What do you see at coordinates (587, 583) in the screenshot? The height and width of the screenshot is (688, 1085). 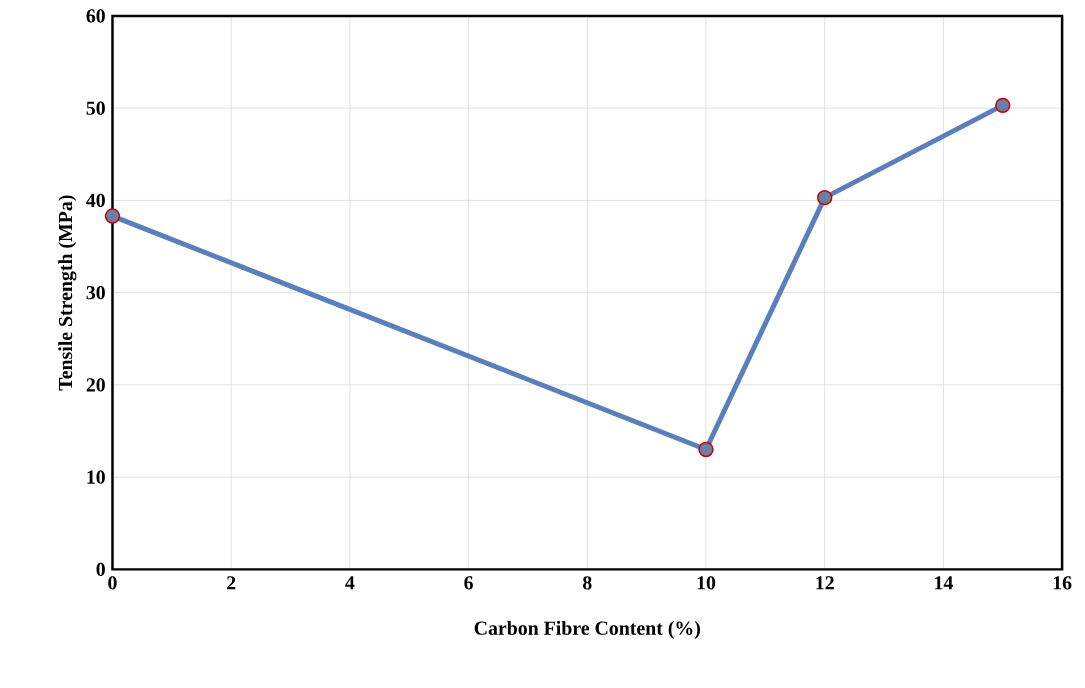 I see `x-tick-label: 8` at bounding box center [587, 583].